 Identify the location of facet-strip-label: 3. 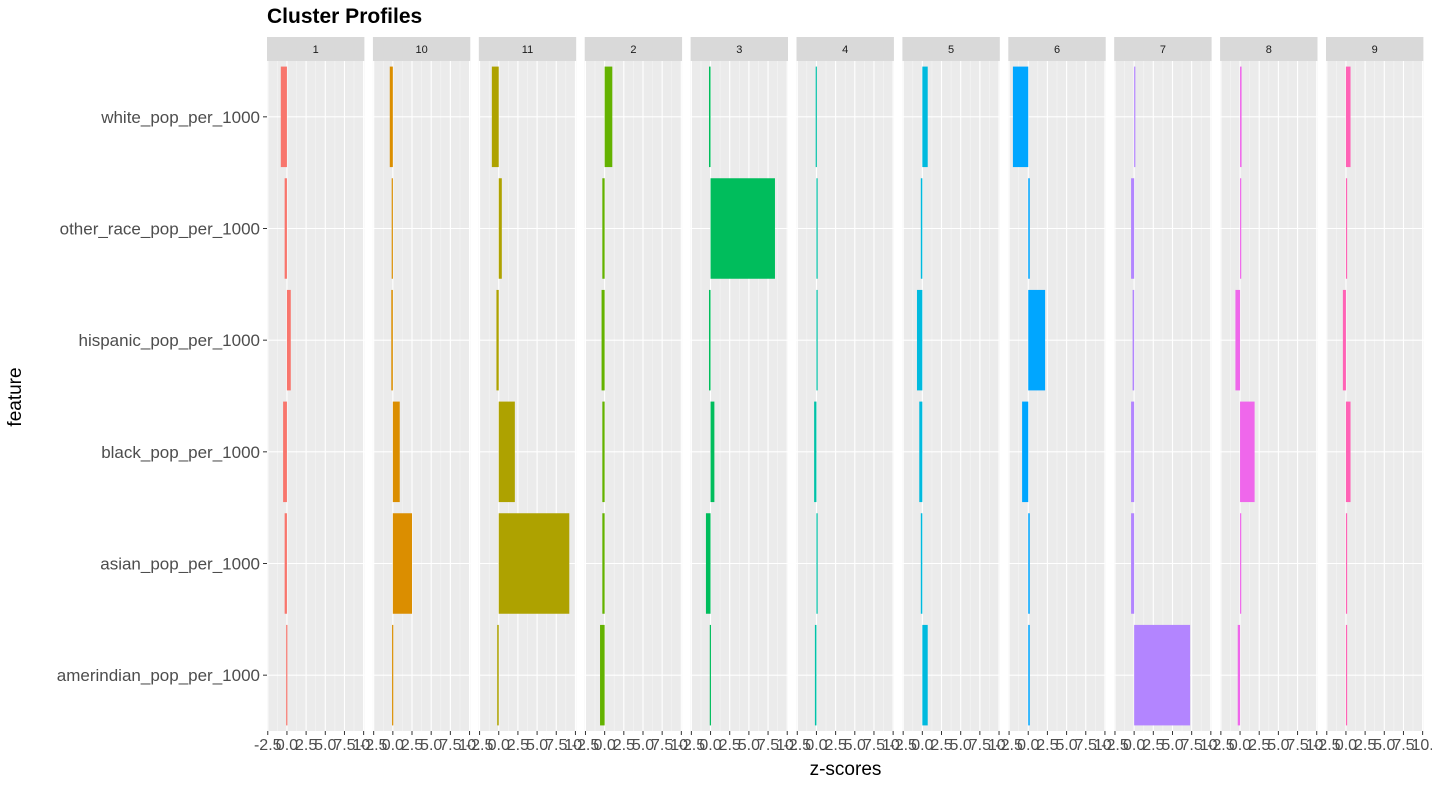
(739, 50).